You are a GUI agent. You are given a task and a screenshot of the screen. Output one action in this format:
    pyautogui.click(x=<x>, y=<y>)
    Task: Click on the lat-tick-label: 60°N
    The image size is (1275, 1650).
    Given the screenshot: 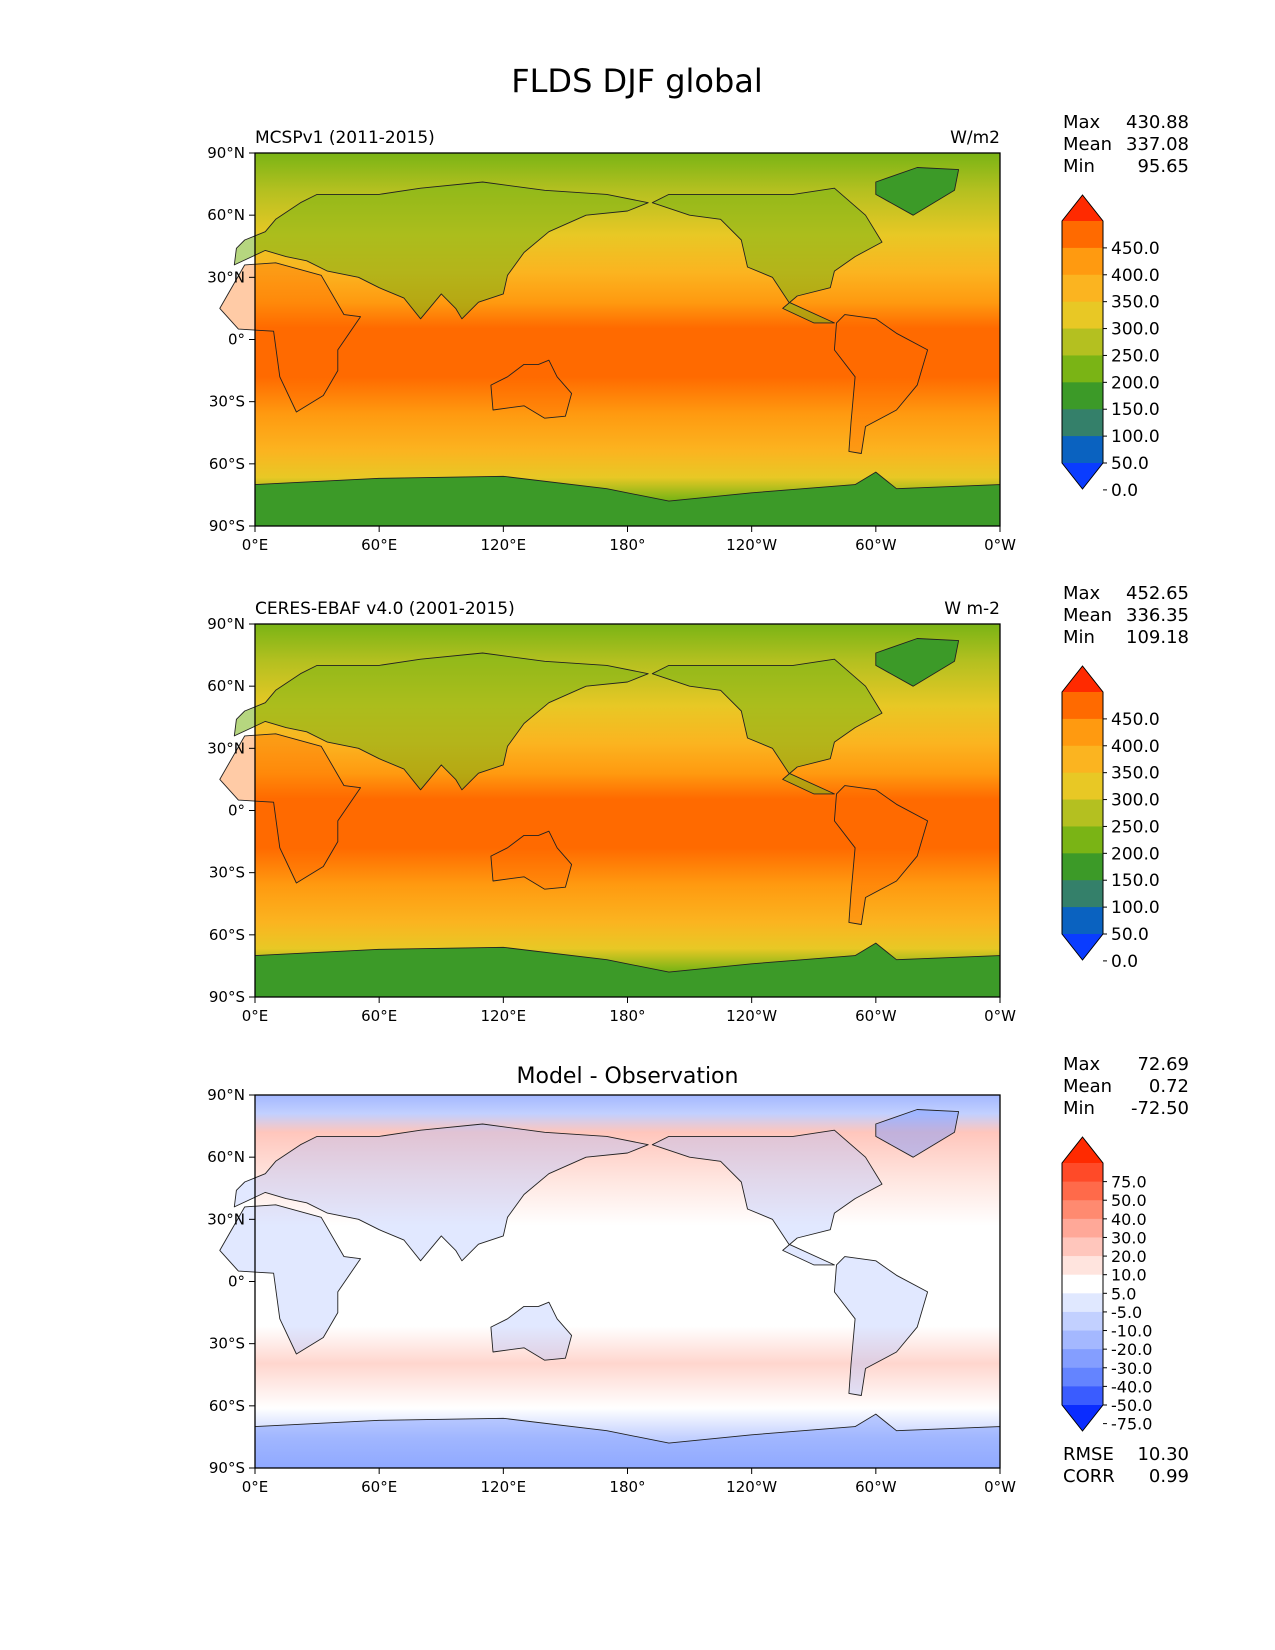 What is the action you would take?
    pyautogui.click(x=226, y=686)
    